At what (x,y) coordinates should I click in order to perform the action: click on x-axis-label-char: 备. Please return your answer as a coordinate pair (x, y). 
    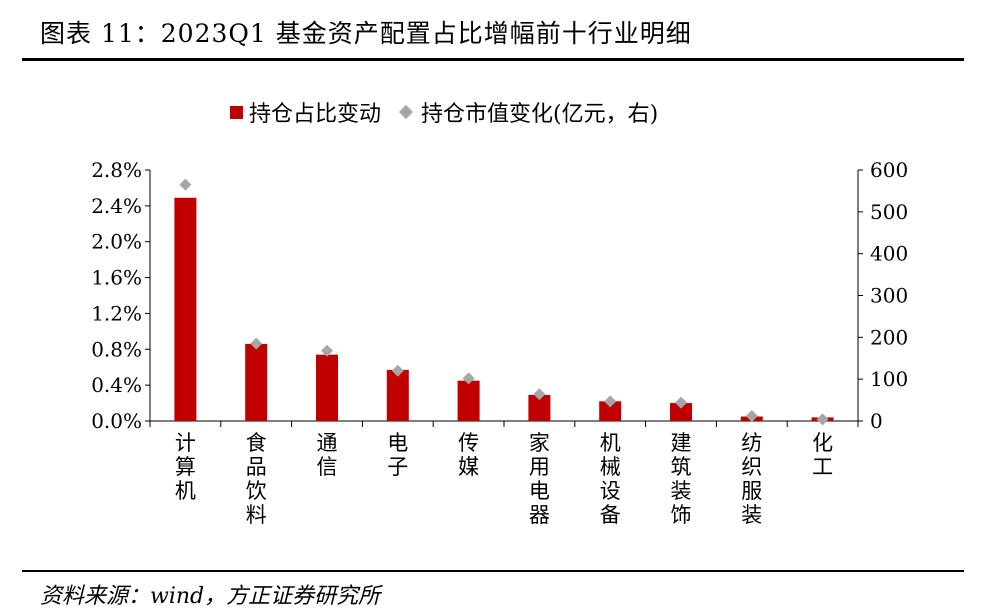
    Looking at the image, I should click on (610, 515).